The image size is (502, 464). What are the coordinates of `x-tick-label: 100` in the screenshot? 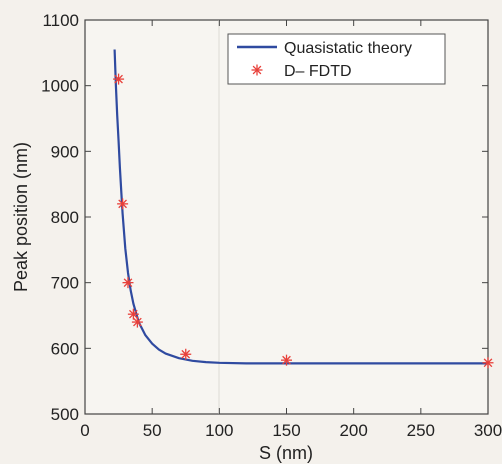 It's located at (219, 430).